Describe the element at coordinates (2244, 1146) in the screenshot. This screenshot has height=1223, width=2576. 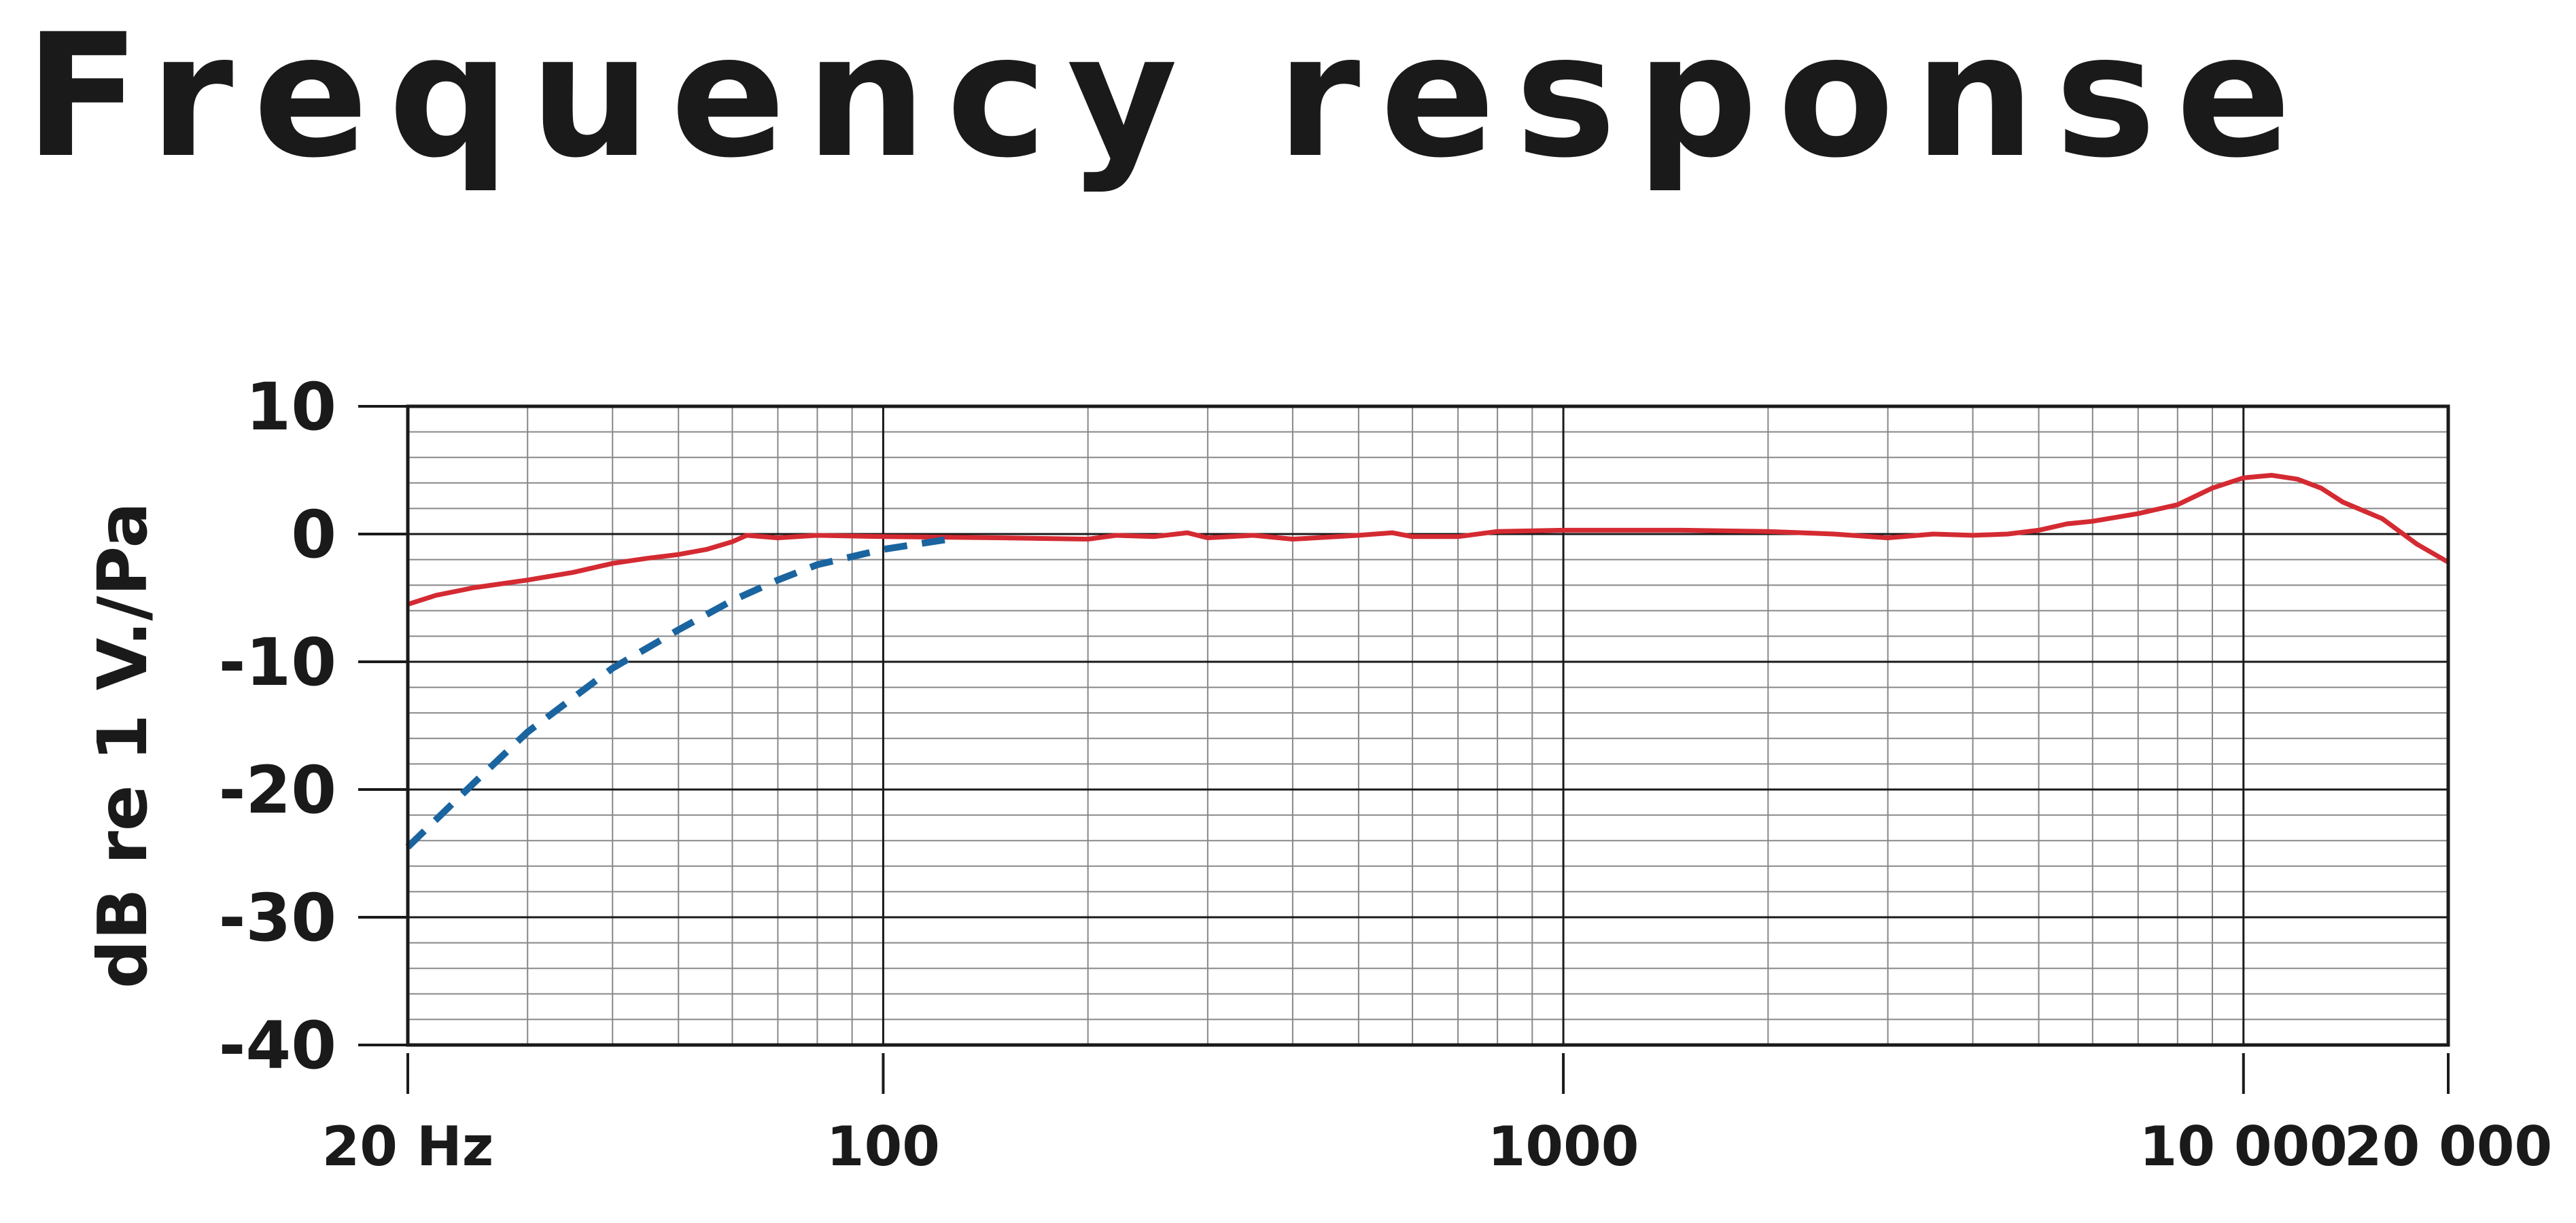
I see `x-tick-label: 10 000` at that location.